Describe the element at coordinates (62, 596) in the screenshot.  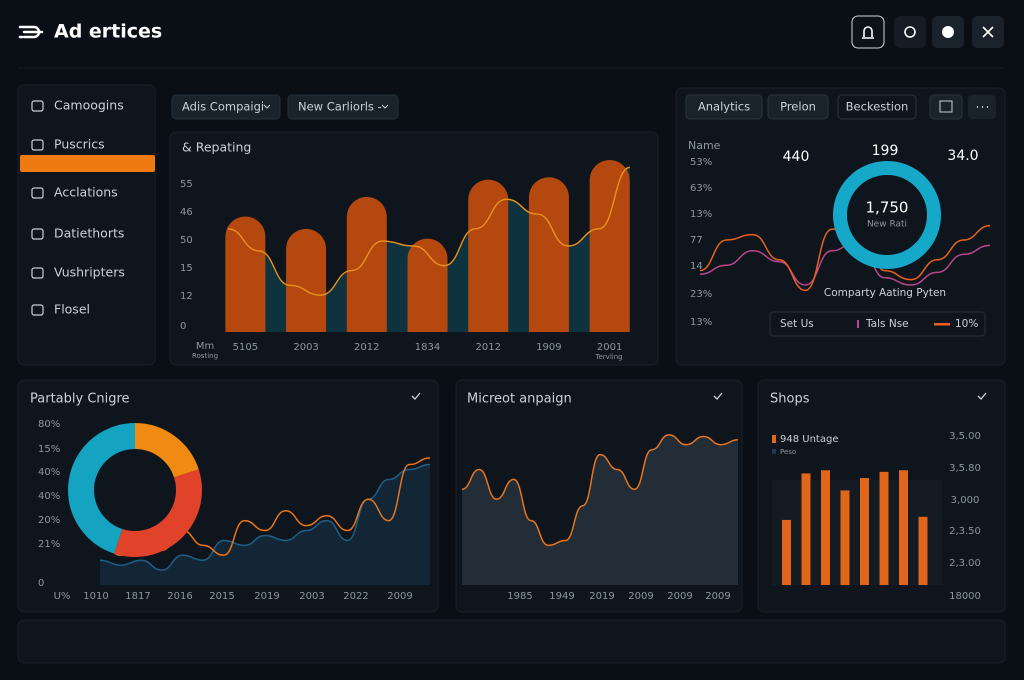
I see `x-axis-label: U%` at that location.